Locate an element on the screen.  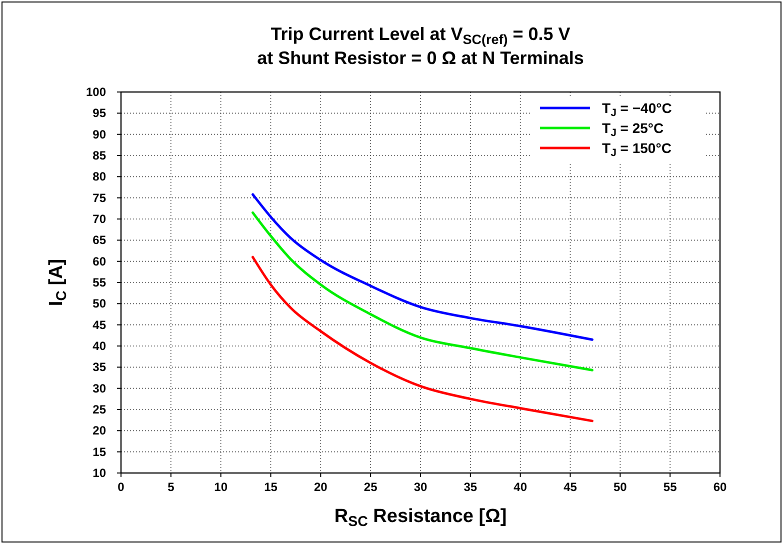
y-tick-label: 90 is located at coordinates (99, 134).